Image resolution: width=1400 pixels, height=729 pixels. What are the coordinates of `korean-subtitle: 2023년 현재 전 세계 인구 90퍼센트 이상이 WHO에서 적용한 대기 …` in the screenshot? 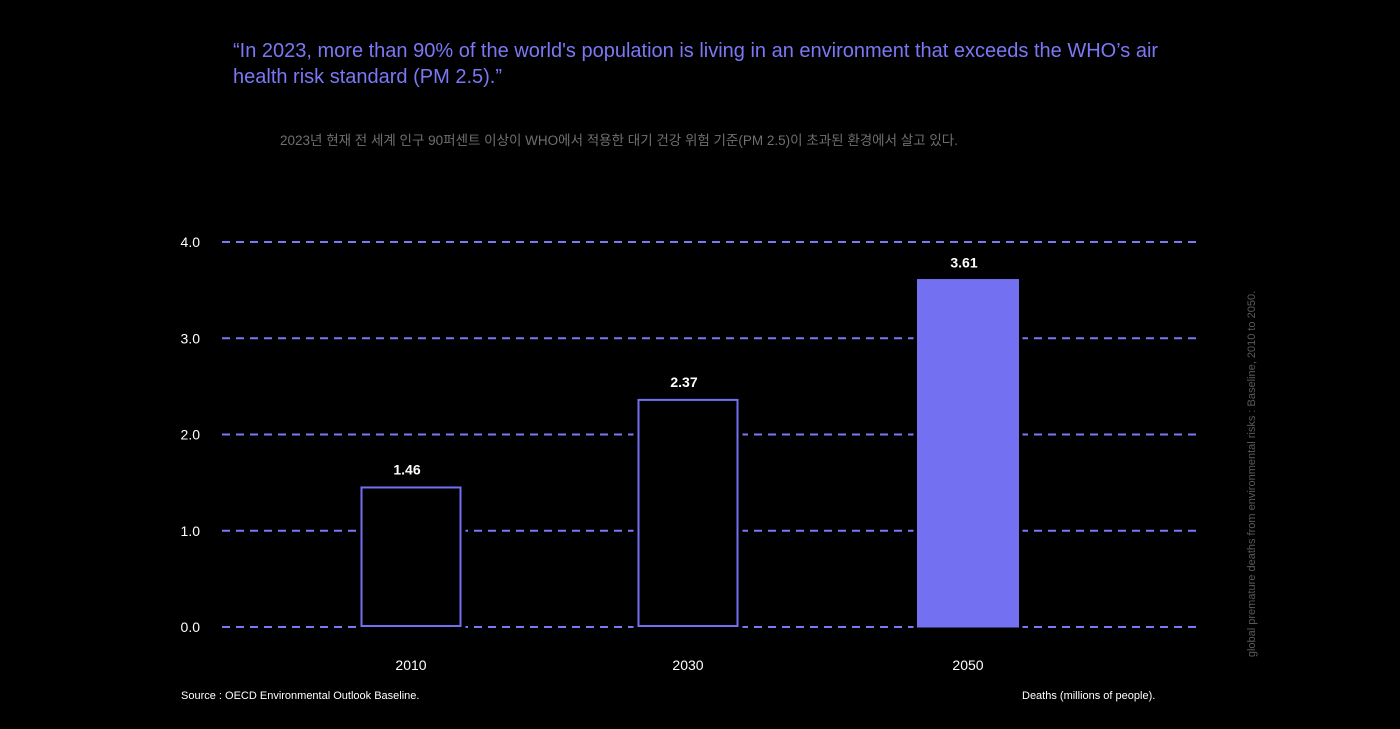 It's located at (619, 140).